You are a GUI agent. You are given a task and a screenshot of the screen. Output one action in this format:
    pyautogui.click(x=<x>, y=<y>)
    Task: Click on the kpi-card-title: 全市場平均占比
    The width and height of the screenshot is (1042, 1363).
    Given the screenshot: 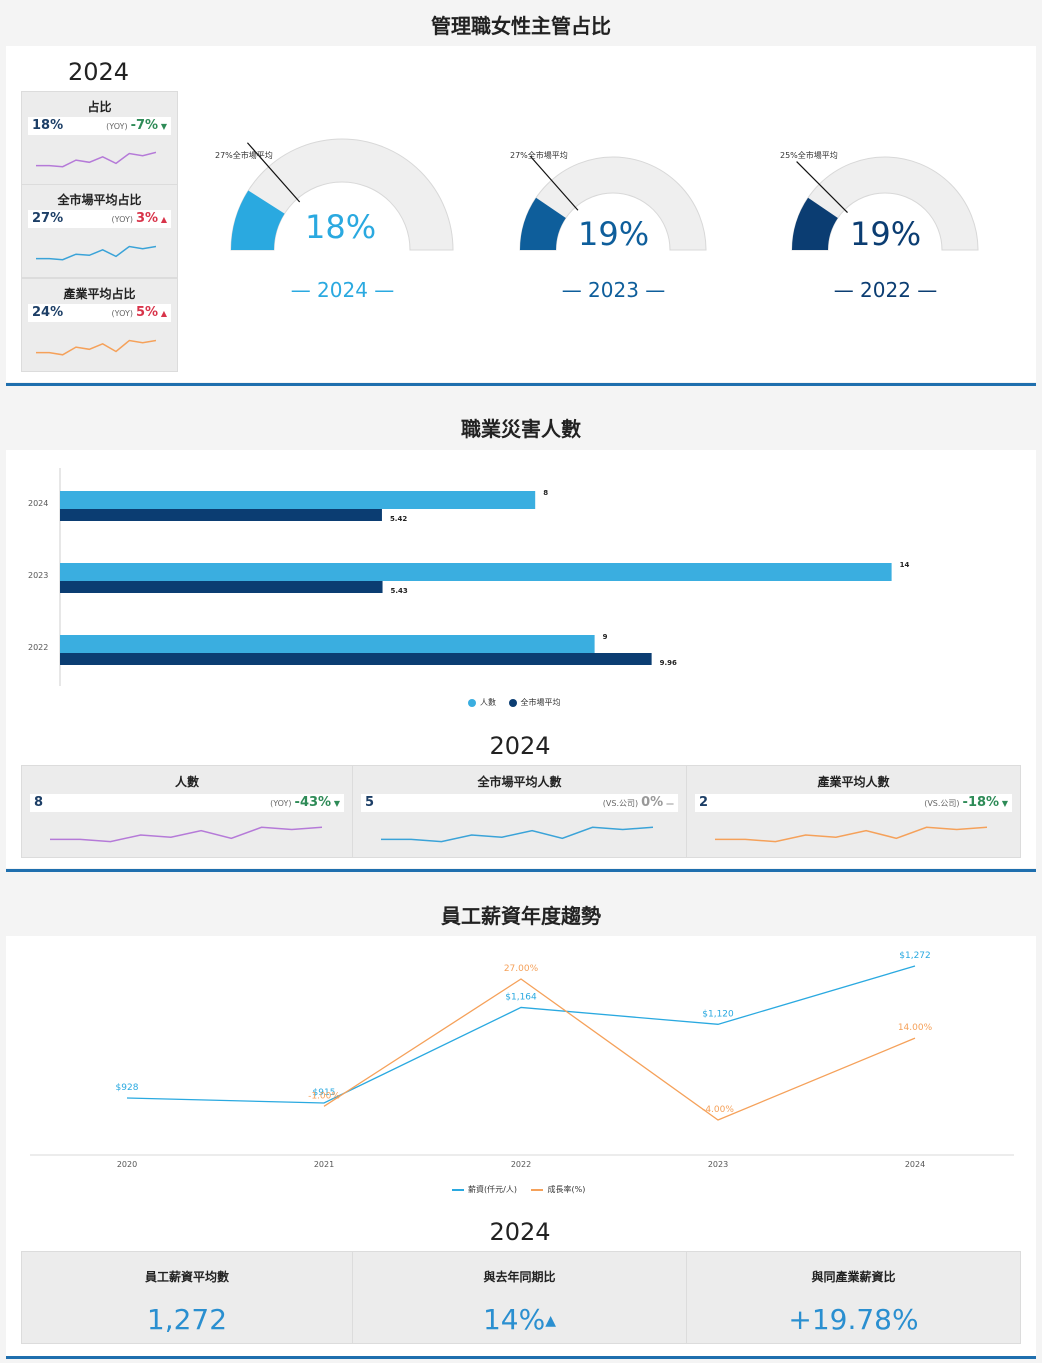 What is the action you would take?
    pyautogui.click(x=99, y=200)
    